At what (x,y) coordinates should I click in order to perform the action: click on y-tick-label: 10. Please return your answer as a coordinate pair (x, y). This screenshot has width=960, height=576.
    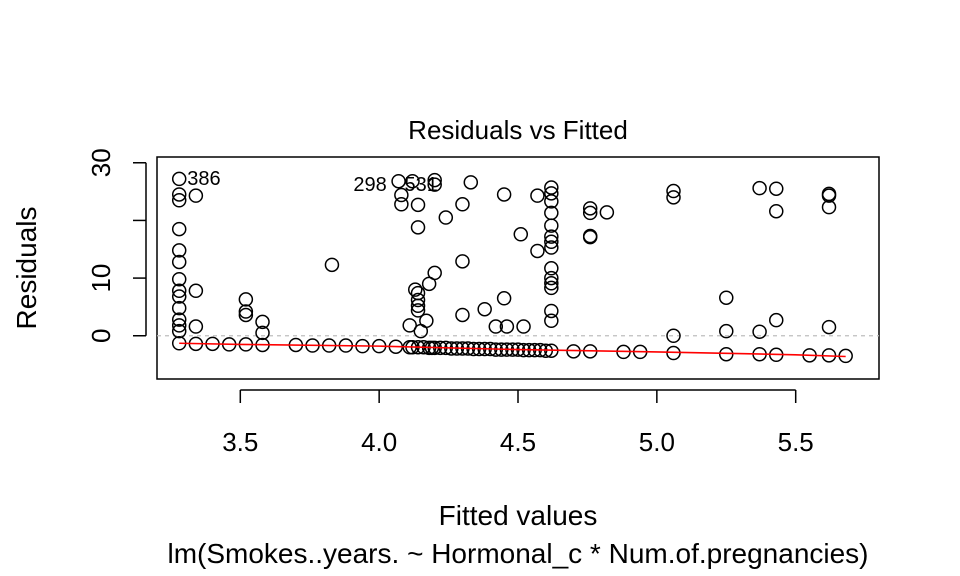
    Looking at the image, I should click on (101, 278).